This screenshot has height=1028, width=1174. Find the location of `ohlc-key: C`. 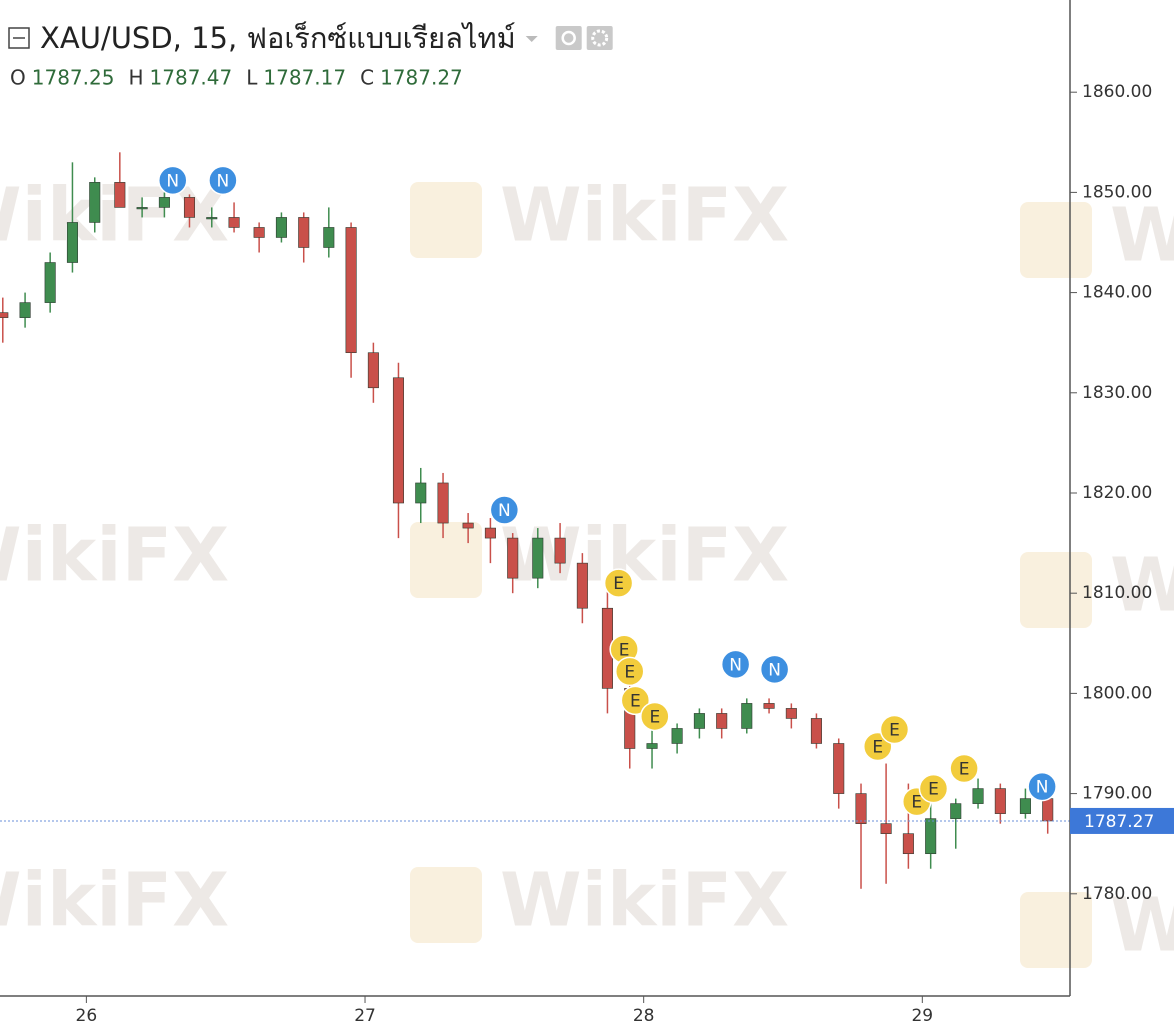

ohlc-key: C is located at coordinates (367, 78).